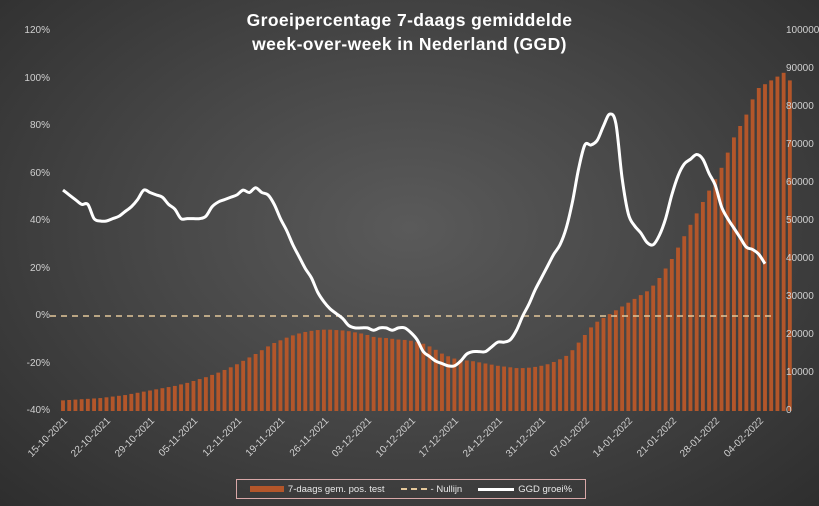 The image size is (819, 506). Describe the element at coordinates (39, 220) in the screenshot. I see `left-axis-tick-label: 40%` at that location.